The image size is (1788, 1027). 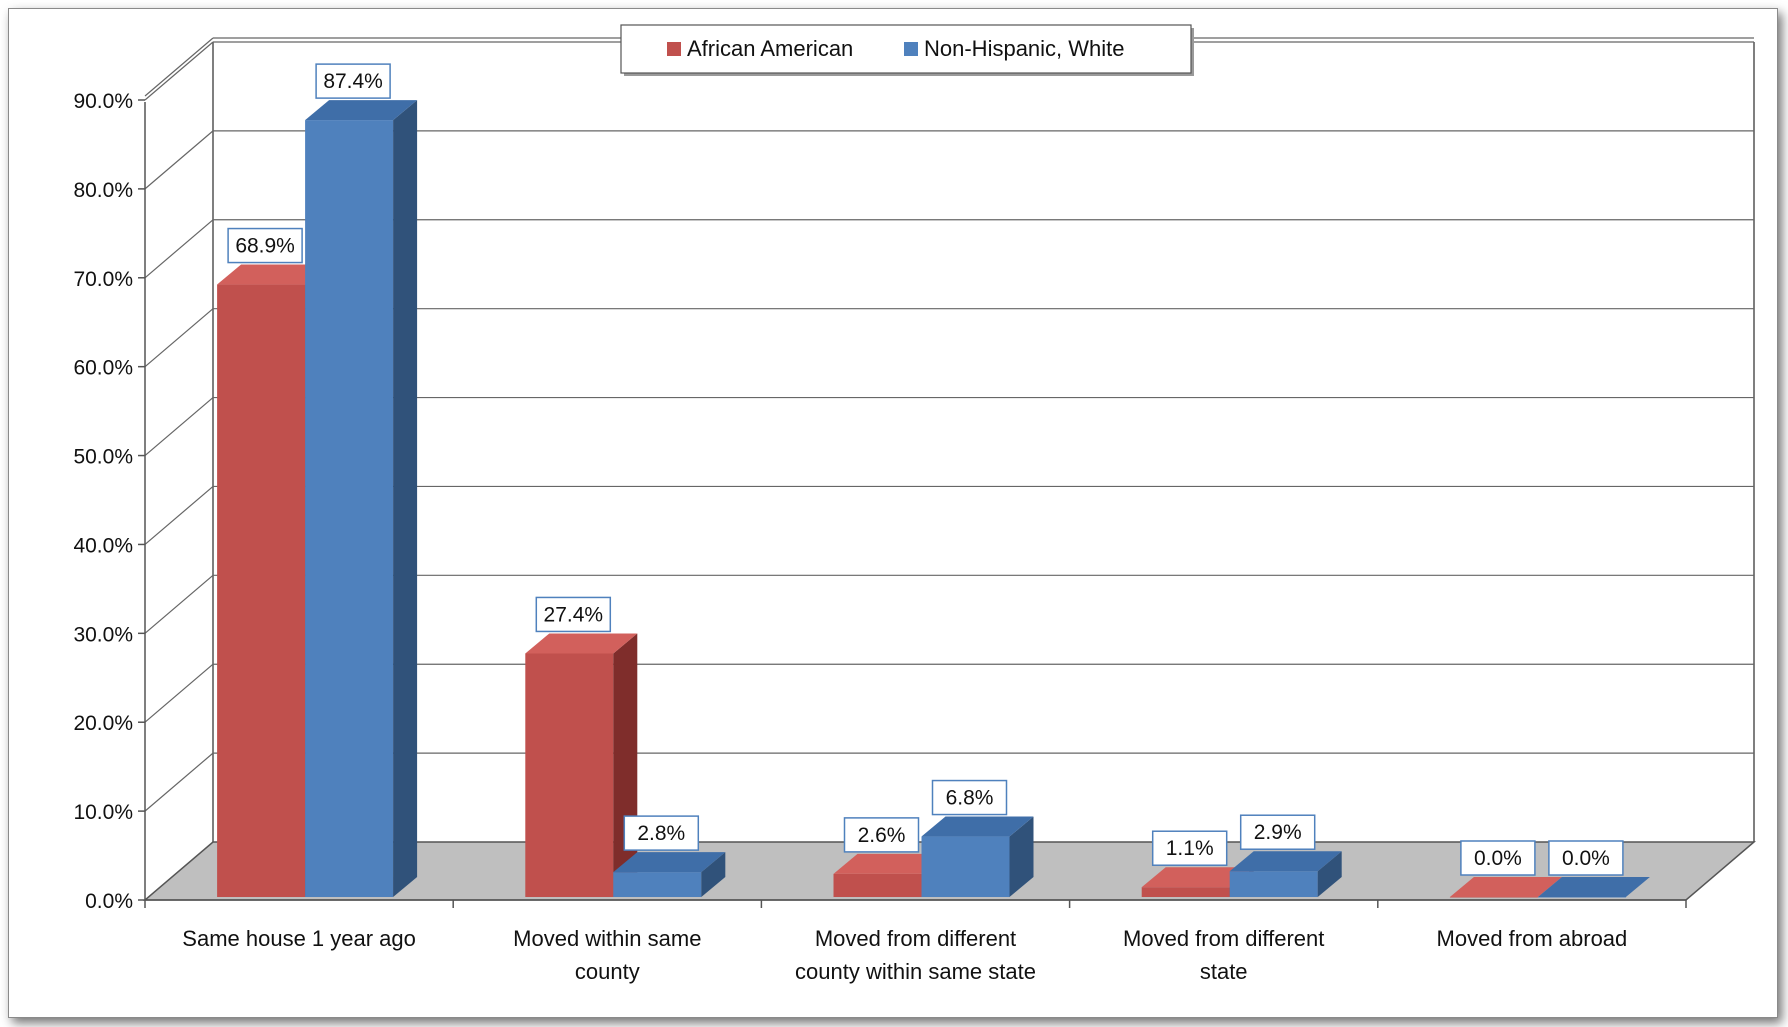 What do you see at coordinates (103, 723) in the screenshot?
I see `y-tick-label: 20.0%` at bounding box center [103, 723].